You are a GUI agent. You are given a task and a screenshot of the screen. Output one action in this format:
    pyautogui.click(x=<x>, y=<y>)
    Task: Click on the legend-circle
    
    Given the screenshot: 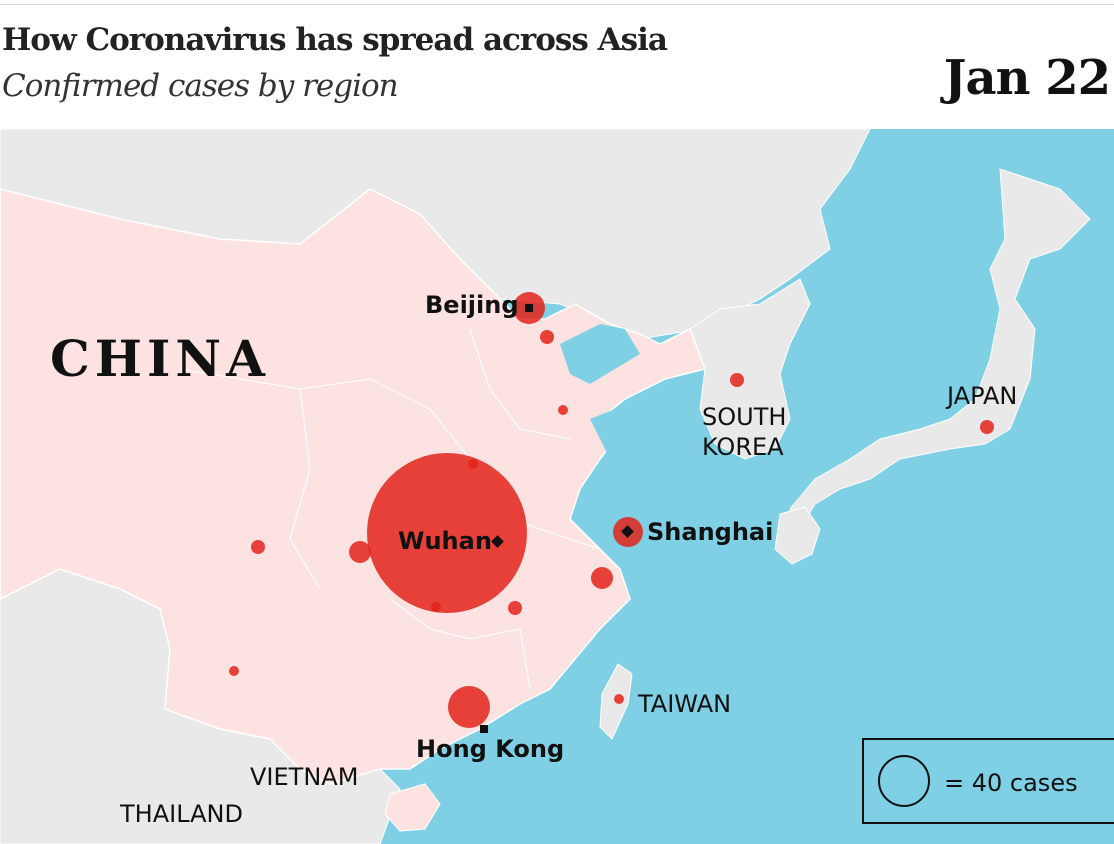 What is the action you would take?
    pyautogui.click(x=904, y=781)
    